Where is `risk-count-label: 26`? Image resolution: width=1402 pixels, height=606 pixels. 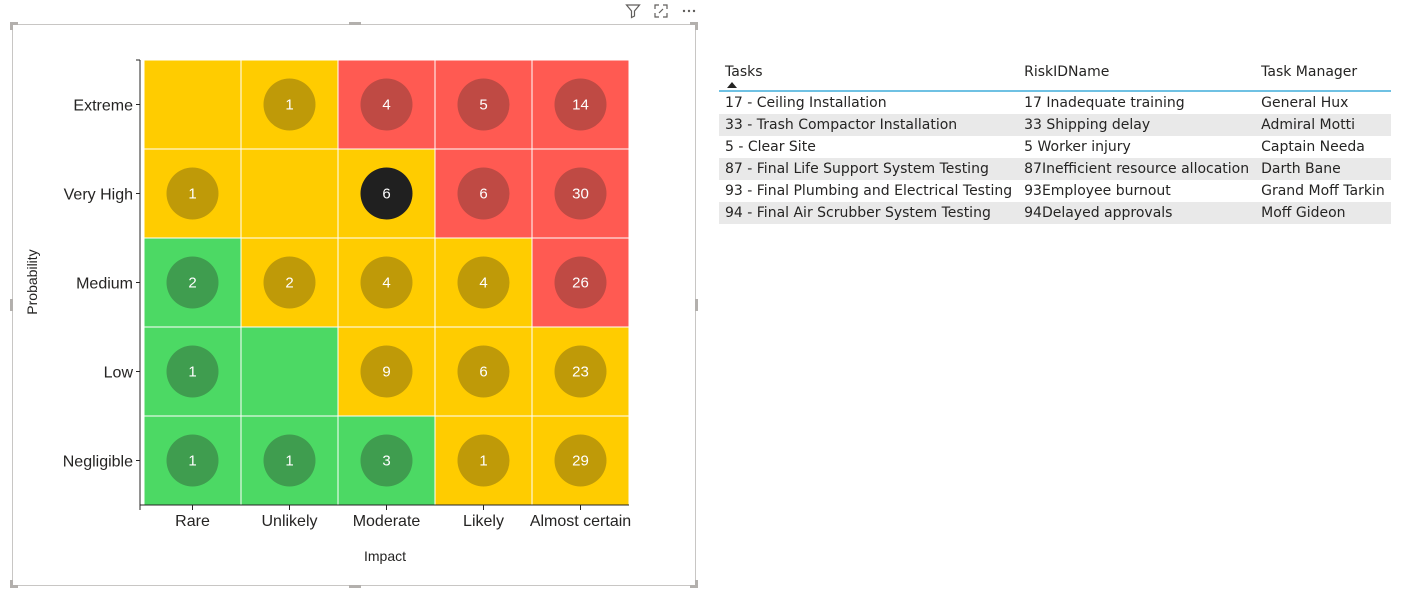 risk-count-label: 26 is located at coordinates (580, 283).